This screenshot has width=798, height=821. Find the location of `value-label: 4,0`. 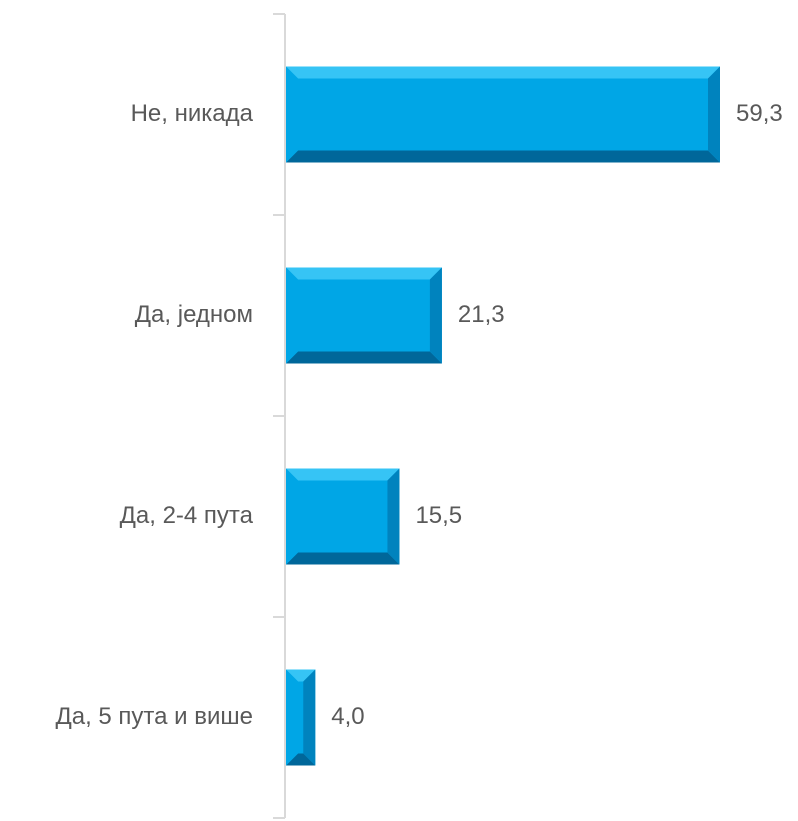

value-label: 4,0 is located at coordinates (347, 716).